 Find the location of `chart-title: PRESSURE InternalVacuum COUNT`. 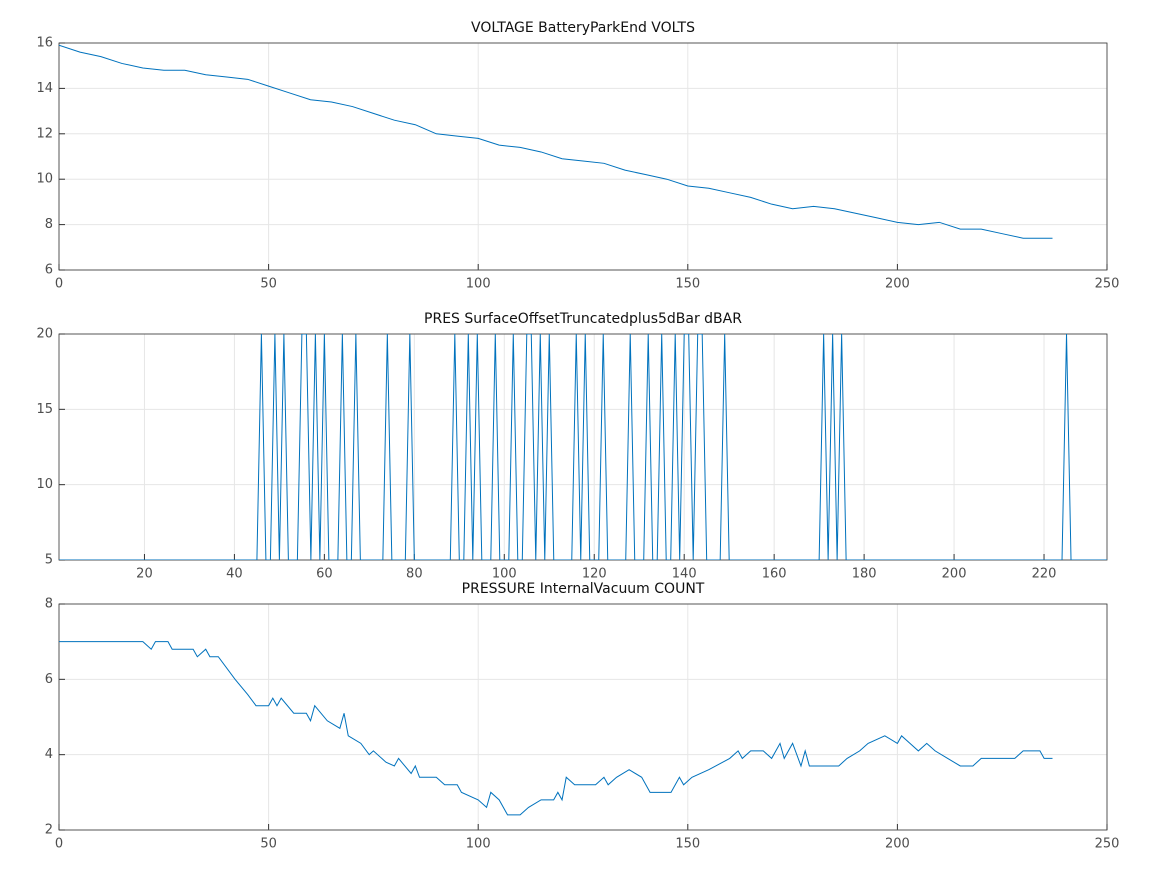

chart-title: PRESSURE InternalVacuum COUNT is located at coordinates (583, 589).